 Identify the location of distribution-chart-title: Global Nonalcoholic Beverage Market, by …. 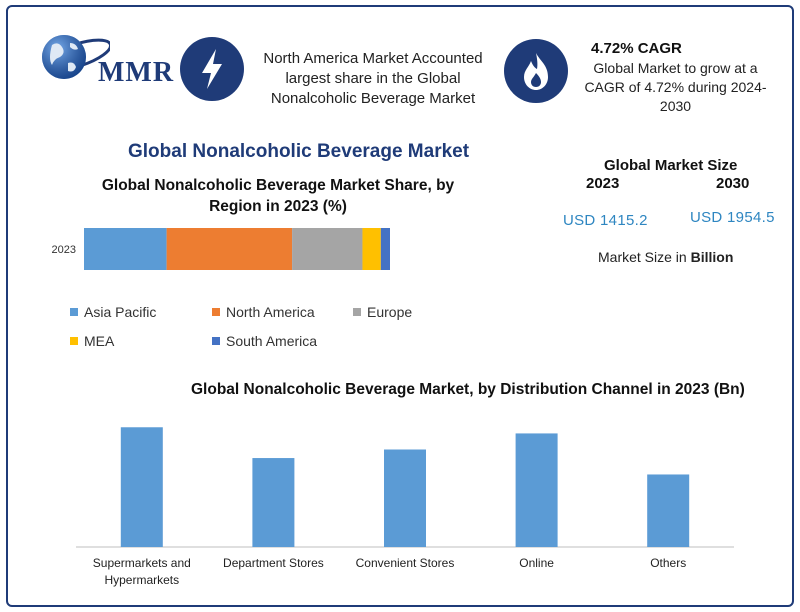
(468, 389).